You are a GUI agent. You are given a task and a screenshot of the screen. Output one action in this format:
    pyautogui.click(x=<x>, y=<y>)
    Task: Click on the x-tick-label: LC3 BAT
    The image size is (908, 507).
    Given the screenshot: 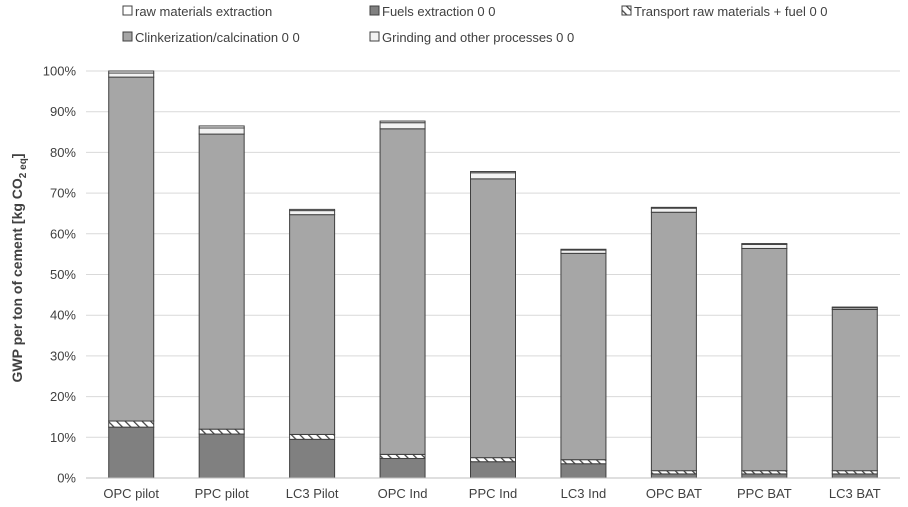 What is the action you would take?
    pyautogui.click(x=855, y=493)
    